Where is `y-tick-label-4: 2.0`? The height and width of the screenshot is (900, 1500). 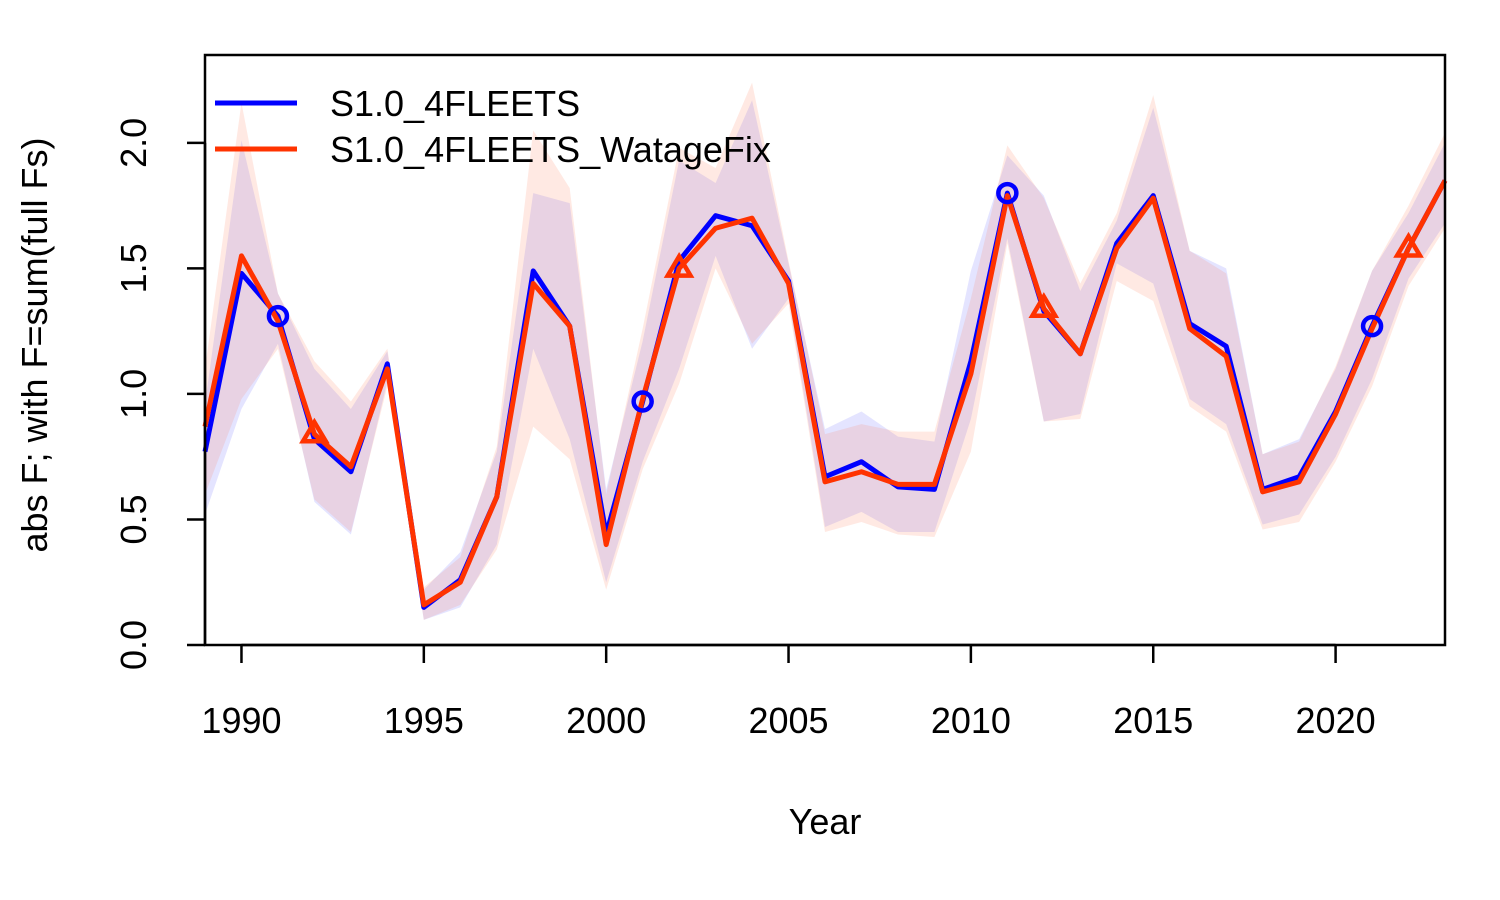
y-tick-label-4: 2.0 is located at coordinates (133, 143).